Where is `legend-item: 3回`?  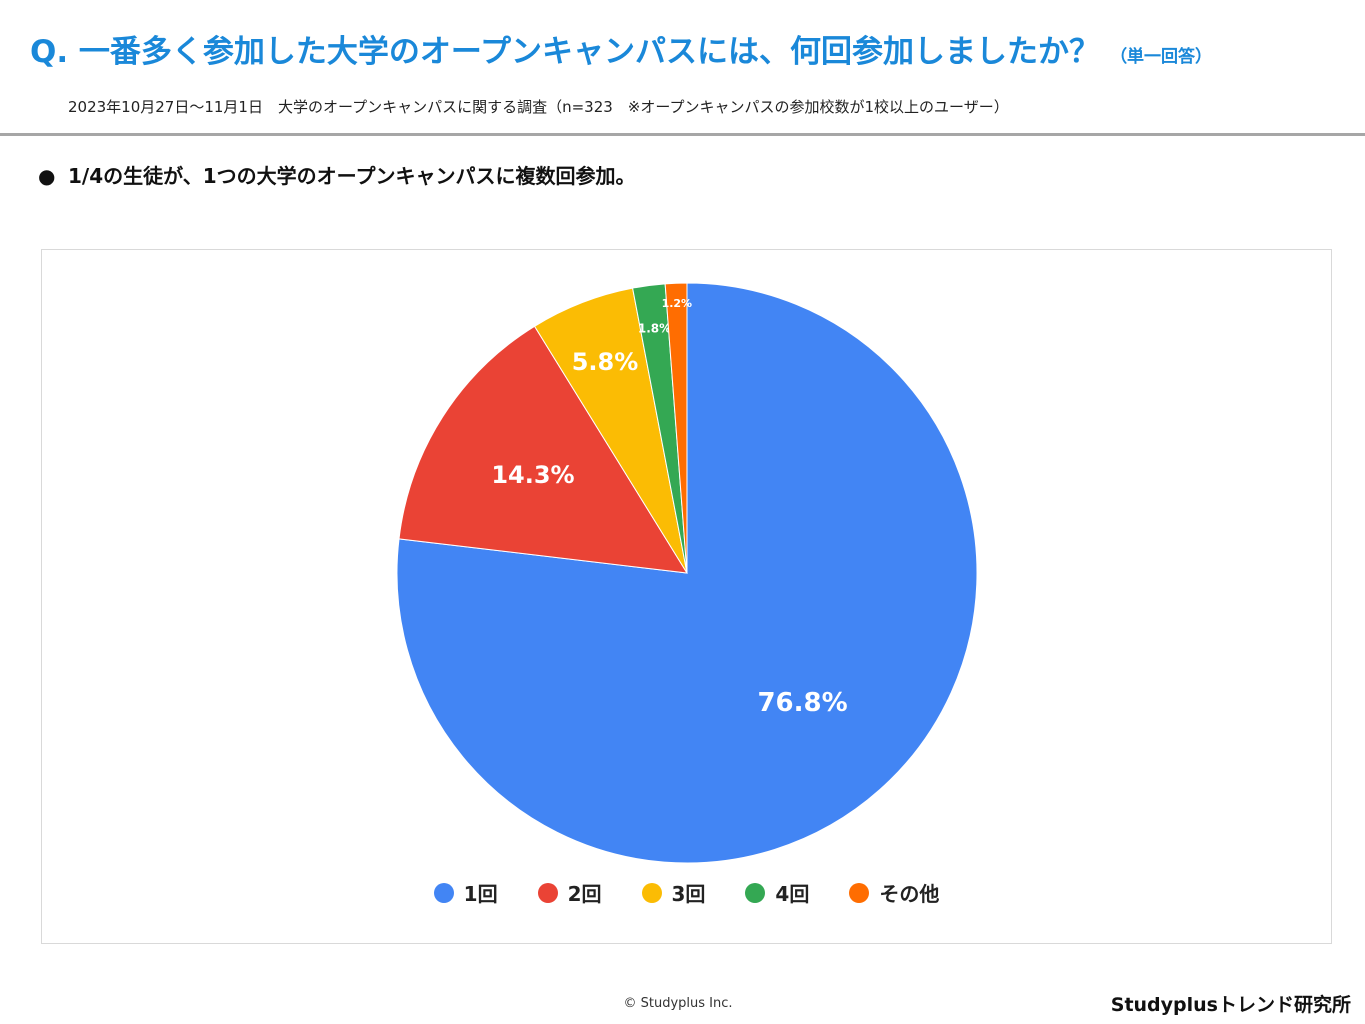
legend-item: 3回 is located at coordinates (673, 892).